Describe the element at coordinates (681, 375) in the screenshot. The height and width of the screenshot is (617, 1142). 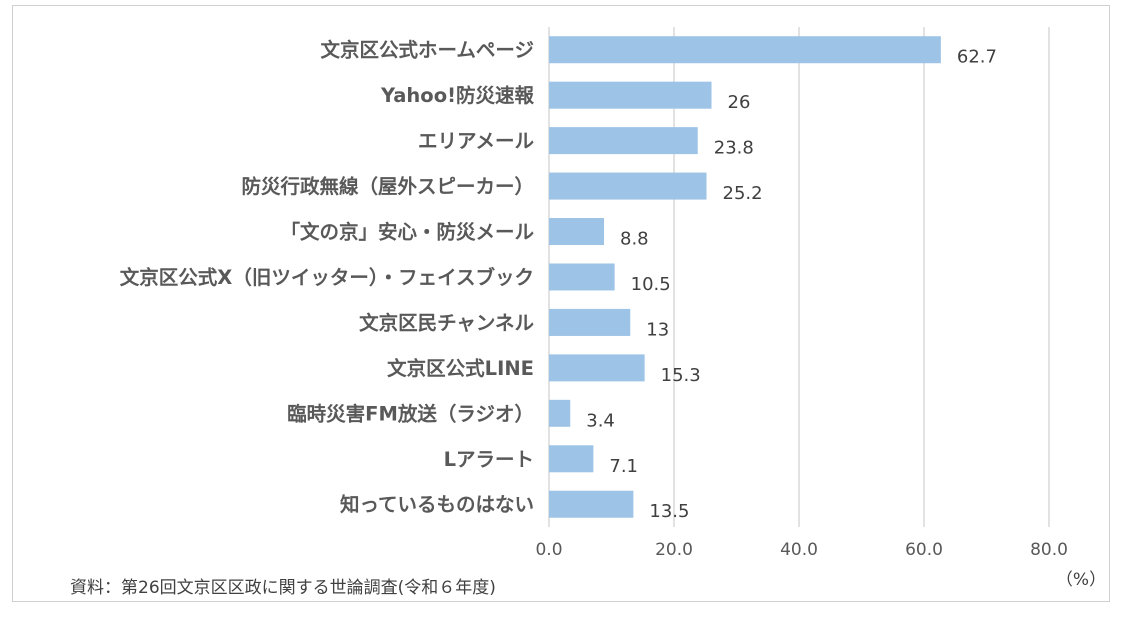
I see `value-label: 15.3` at that location.